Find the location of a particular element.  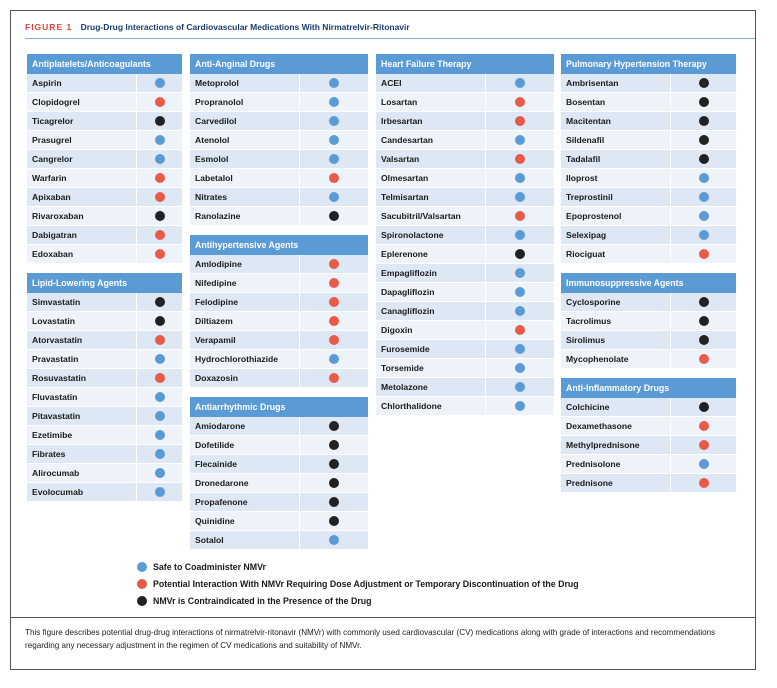

category-header: Pulmonary Hypertension Therapy is located at coordinates (648, 64).